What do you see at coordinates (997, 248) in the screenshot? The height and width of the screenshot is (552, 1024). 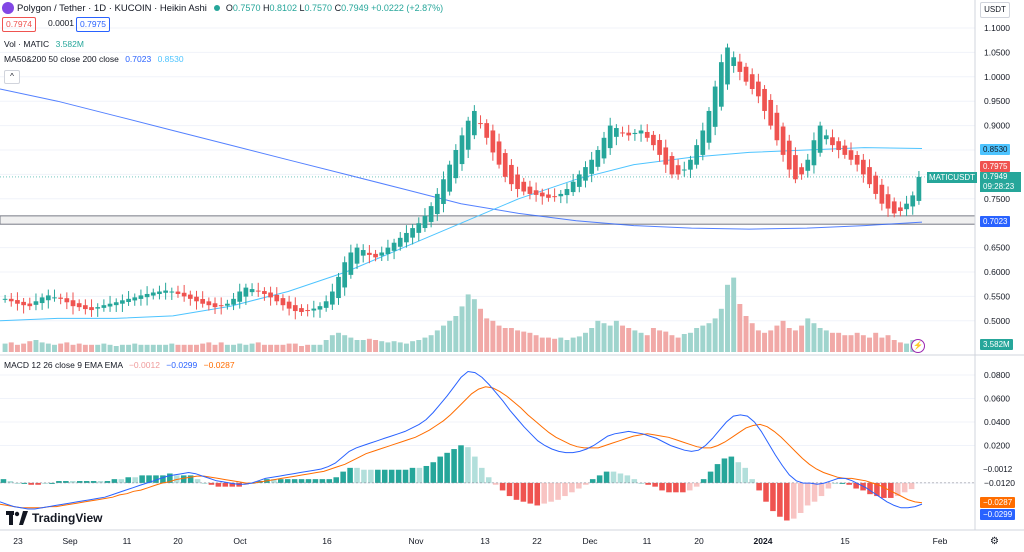 I see `price-tick-label: 0.6500` at bounding box center [997, 248].